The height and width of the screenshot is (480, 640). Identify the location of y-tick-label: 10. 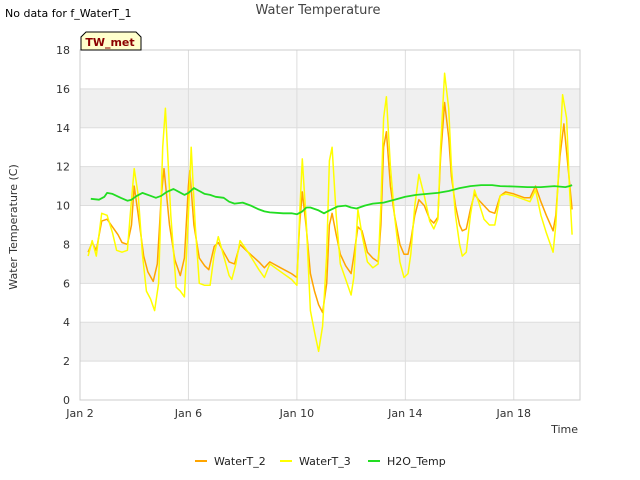
(63, 206).